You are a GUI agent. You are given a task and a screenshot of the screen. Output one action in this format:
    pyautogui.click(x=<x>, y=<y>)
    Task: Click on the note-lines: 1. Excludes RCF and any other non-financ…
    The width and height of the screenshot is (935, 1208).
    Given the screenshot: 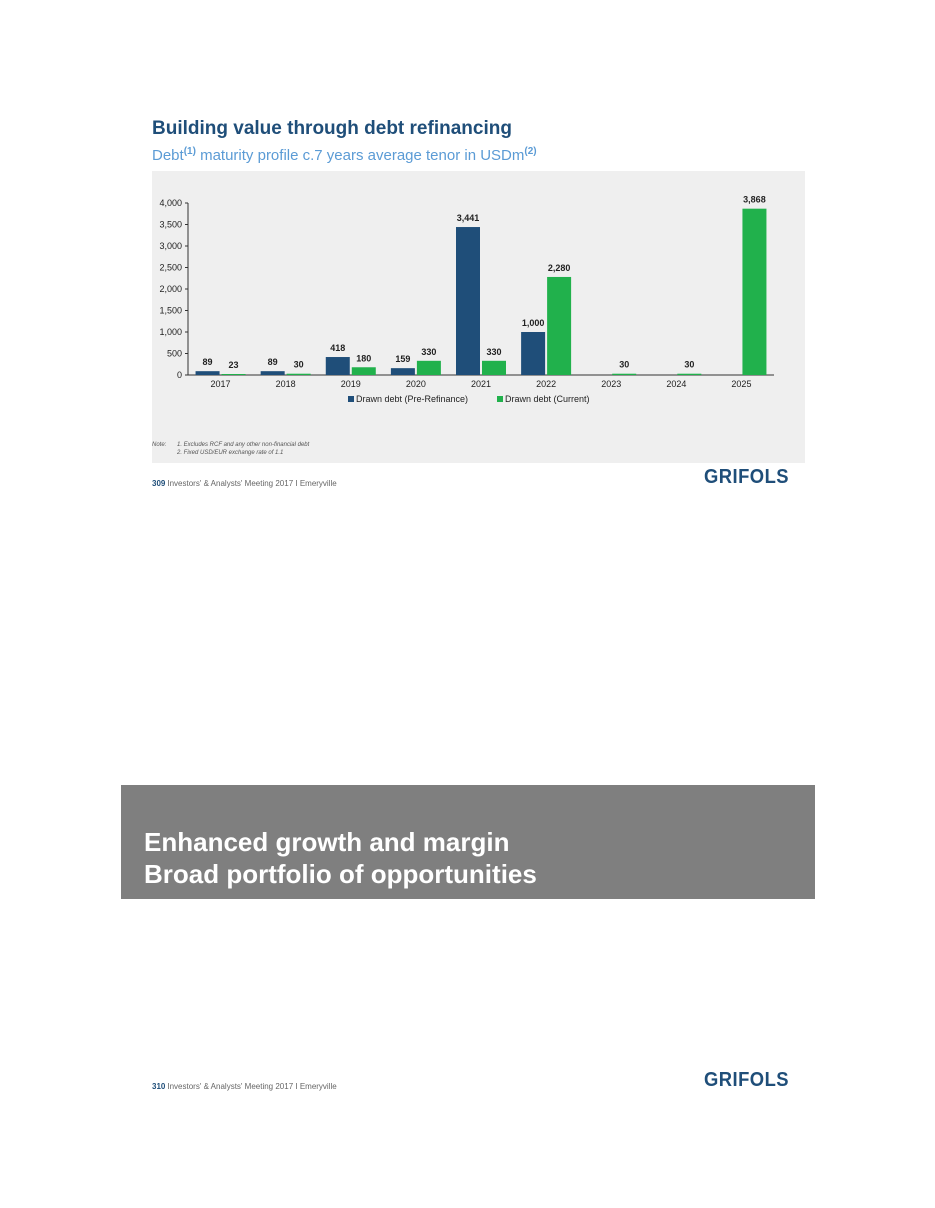 What is the action you would take?
    pyautogui.click(x=243, y=449)
    